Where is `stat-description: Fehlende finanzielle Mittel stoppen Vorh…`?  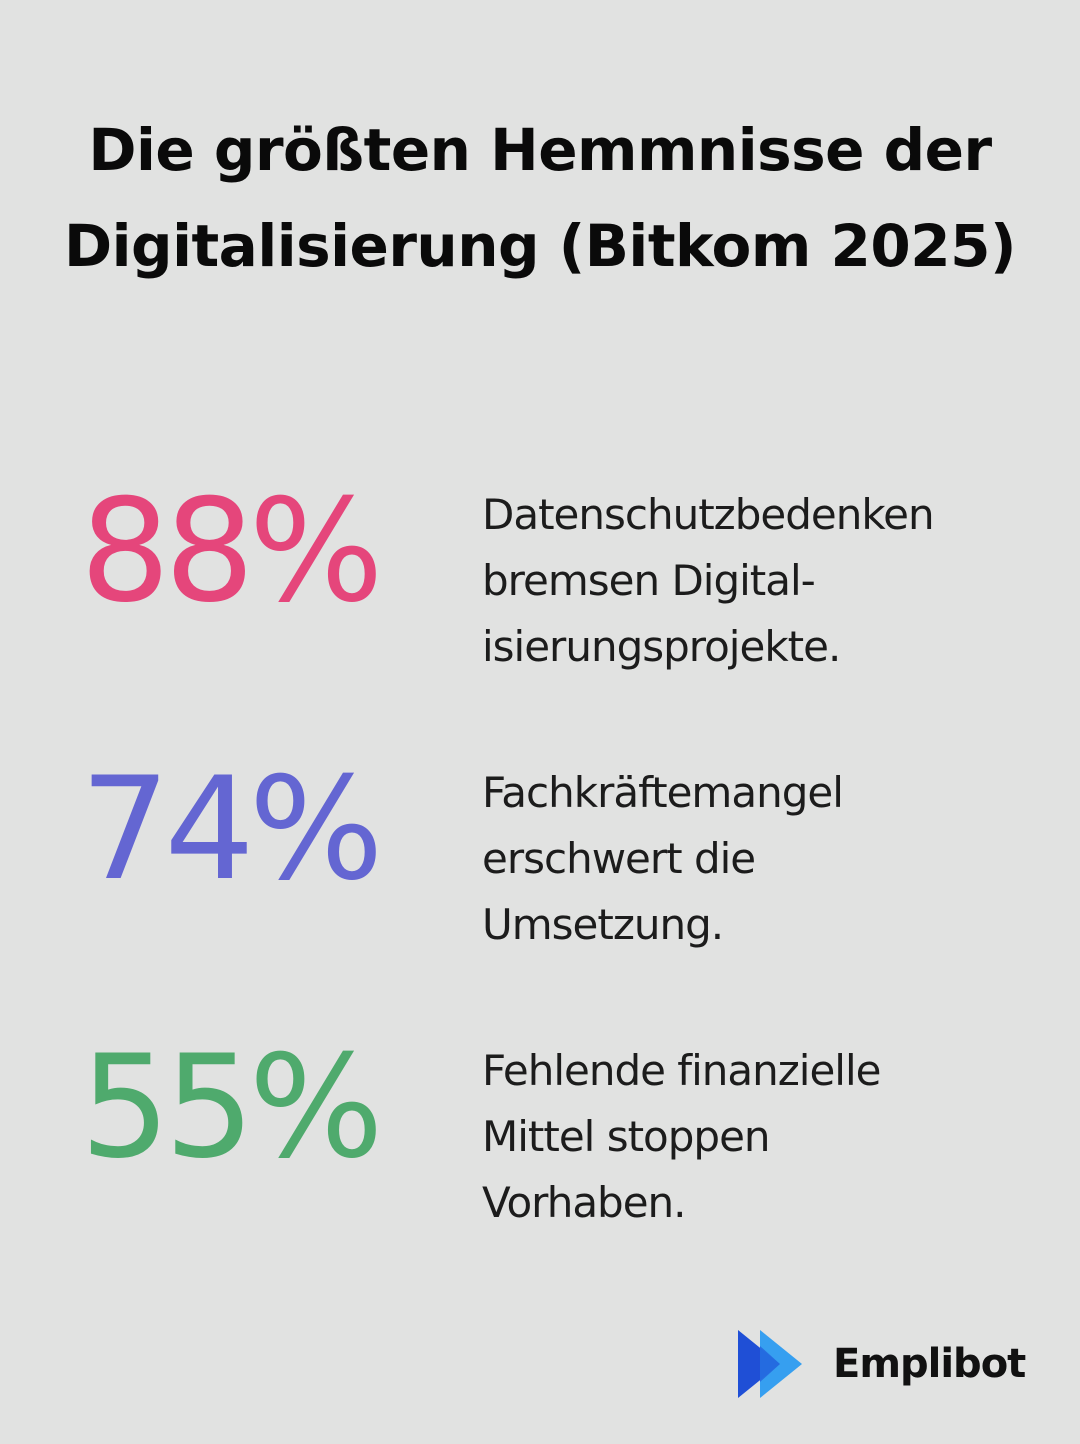
stat-description: Fehlende finanzielle Mittel stoppen Vorh… is located at coordinates (772, 1137).